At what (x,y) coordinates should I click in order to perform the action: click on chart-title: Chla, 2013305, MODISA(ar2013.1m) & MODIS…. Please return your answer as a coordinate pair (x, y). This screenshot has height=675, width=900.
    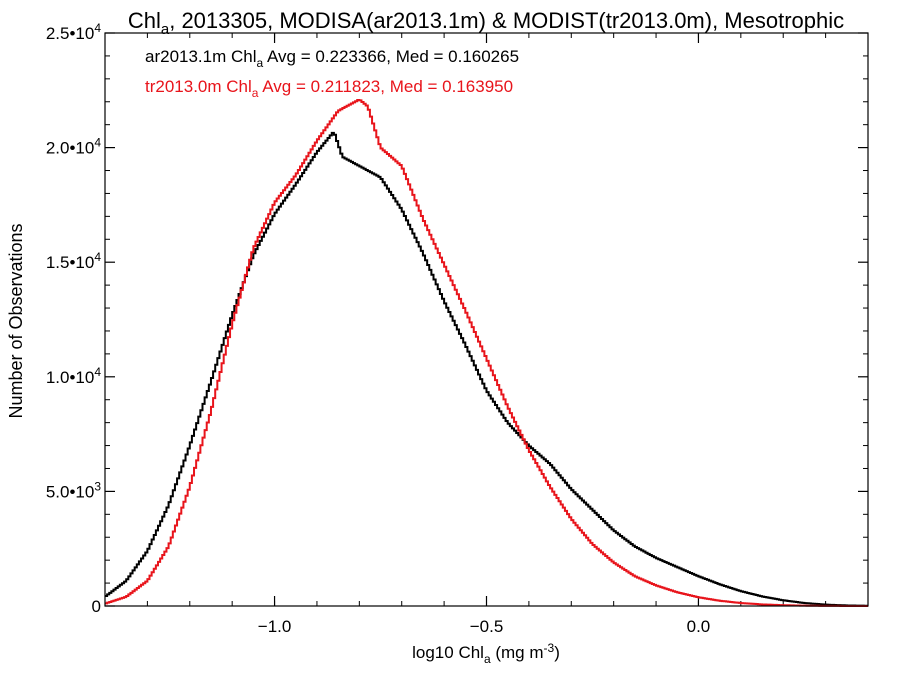
    Looking at the image, I should click on (486, 23).